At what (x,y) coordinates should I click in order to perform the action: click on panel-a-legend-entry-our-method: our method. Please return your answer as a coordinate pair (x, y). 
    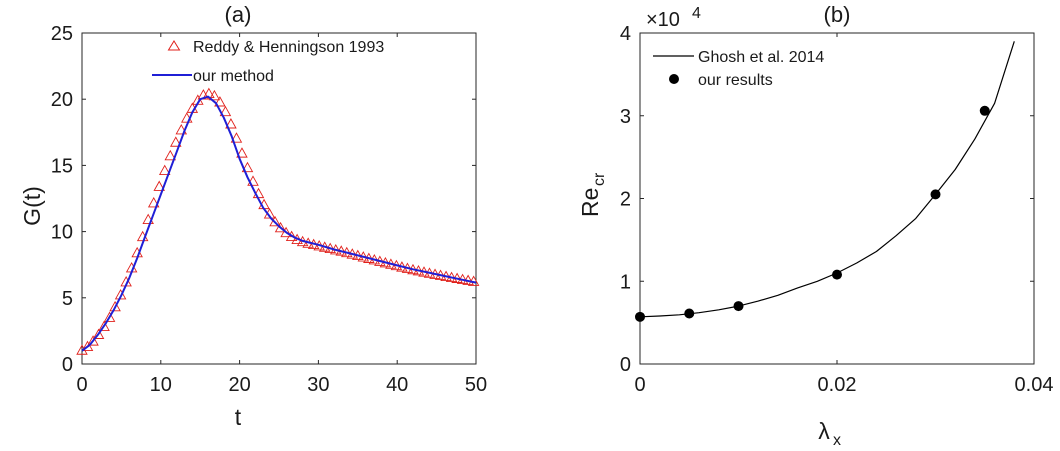
    Looking at the image, I should click on (213, 76).